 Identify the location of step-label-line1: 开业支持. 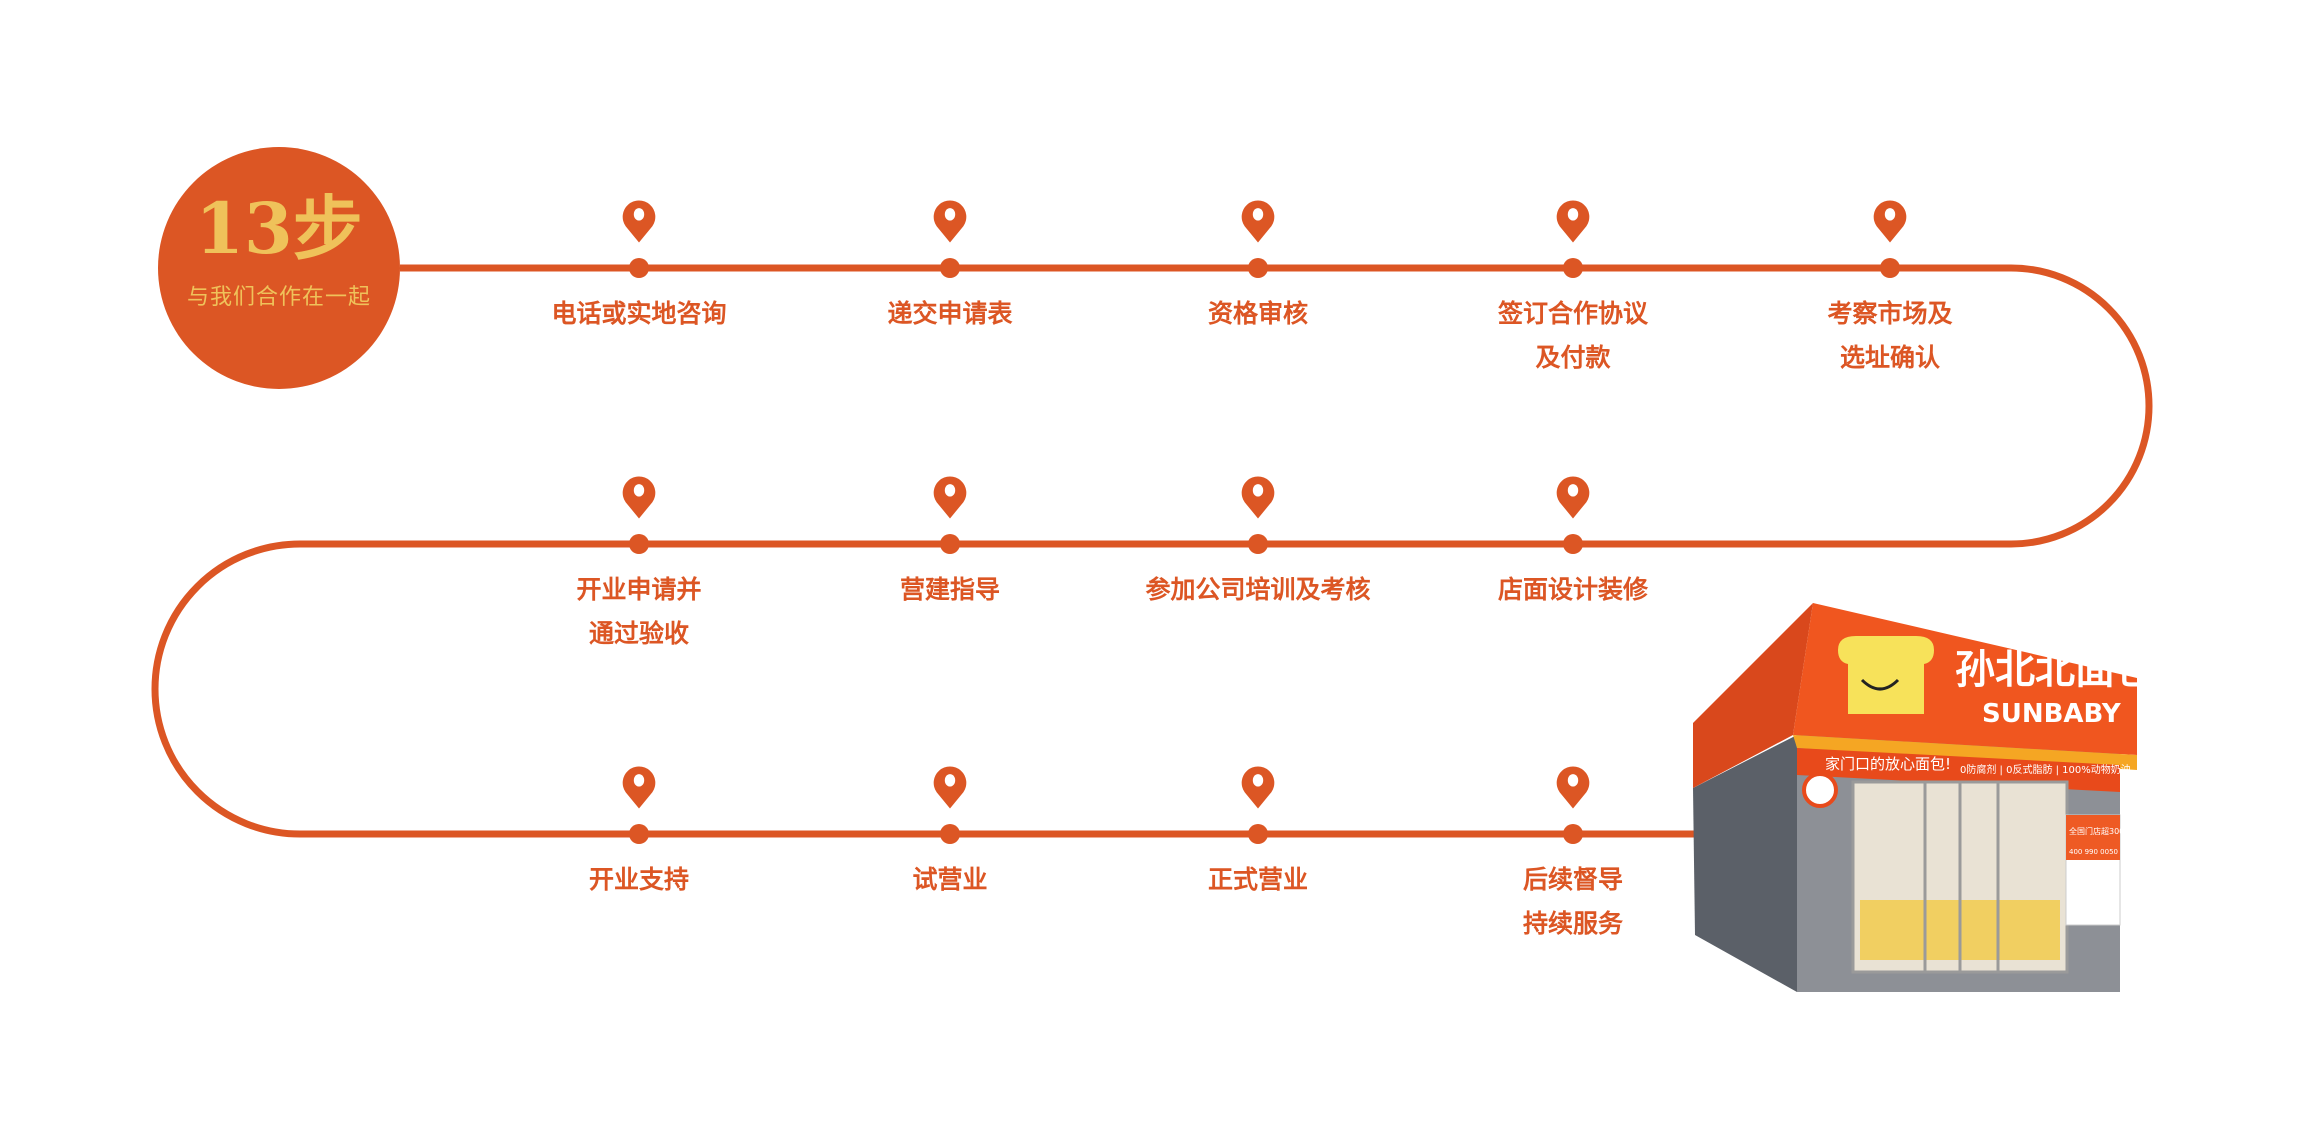
(638, 879).